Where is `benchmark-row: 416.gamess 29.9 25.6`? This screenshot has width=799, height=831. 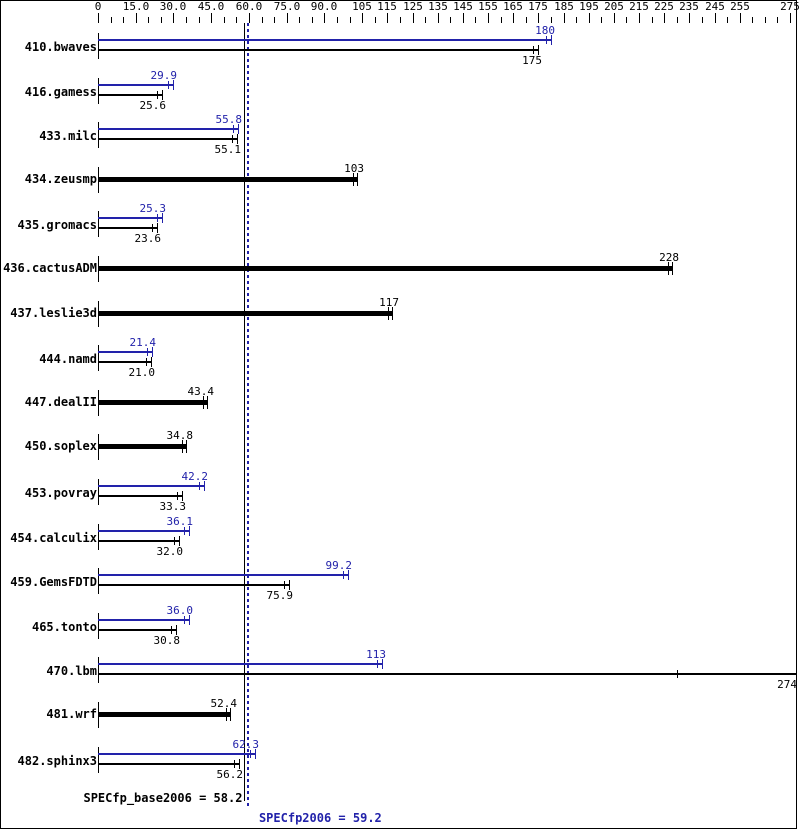 benchmark-row: 416.gamess 29.9 25.6 is located at coordinates (399, 92).